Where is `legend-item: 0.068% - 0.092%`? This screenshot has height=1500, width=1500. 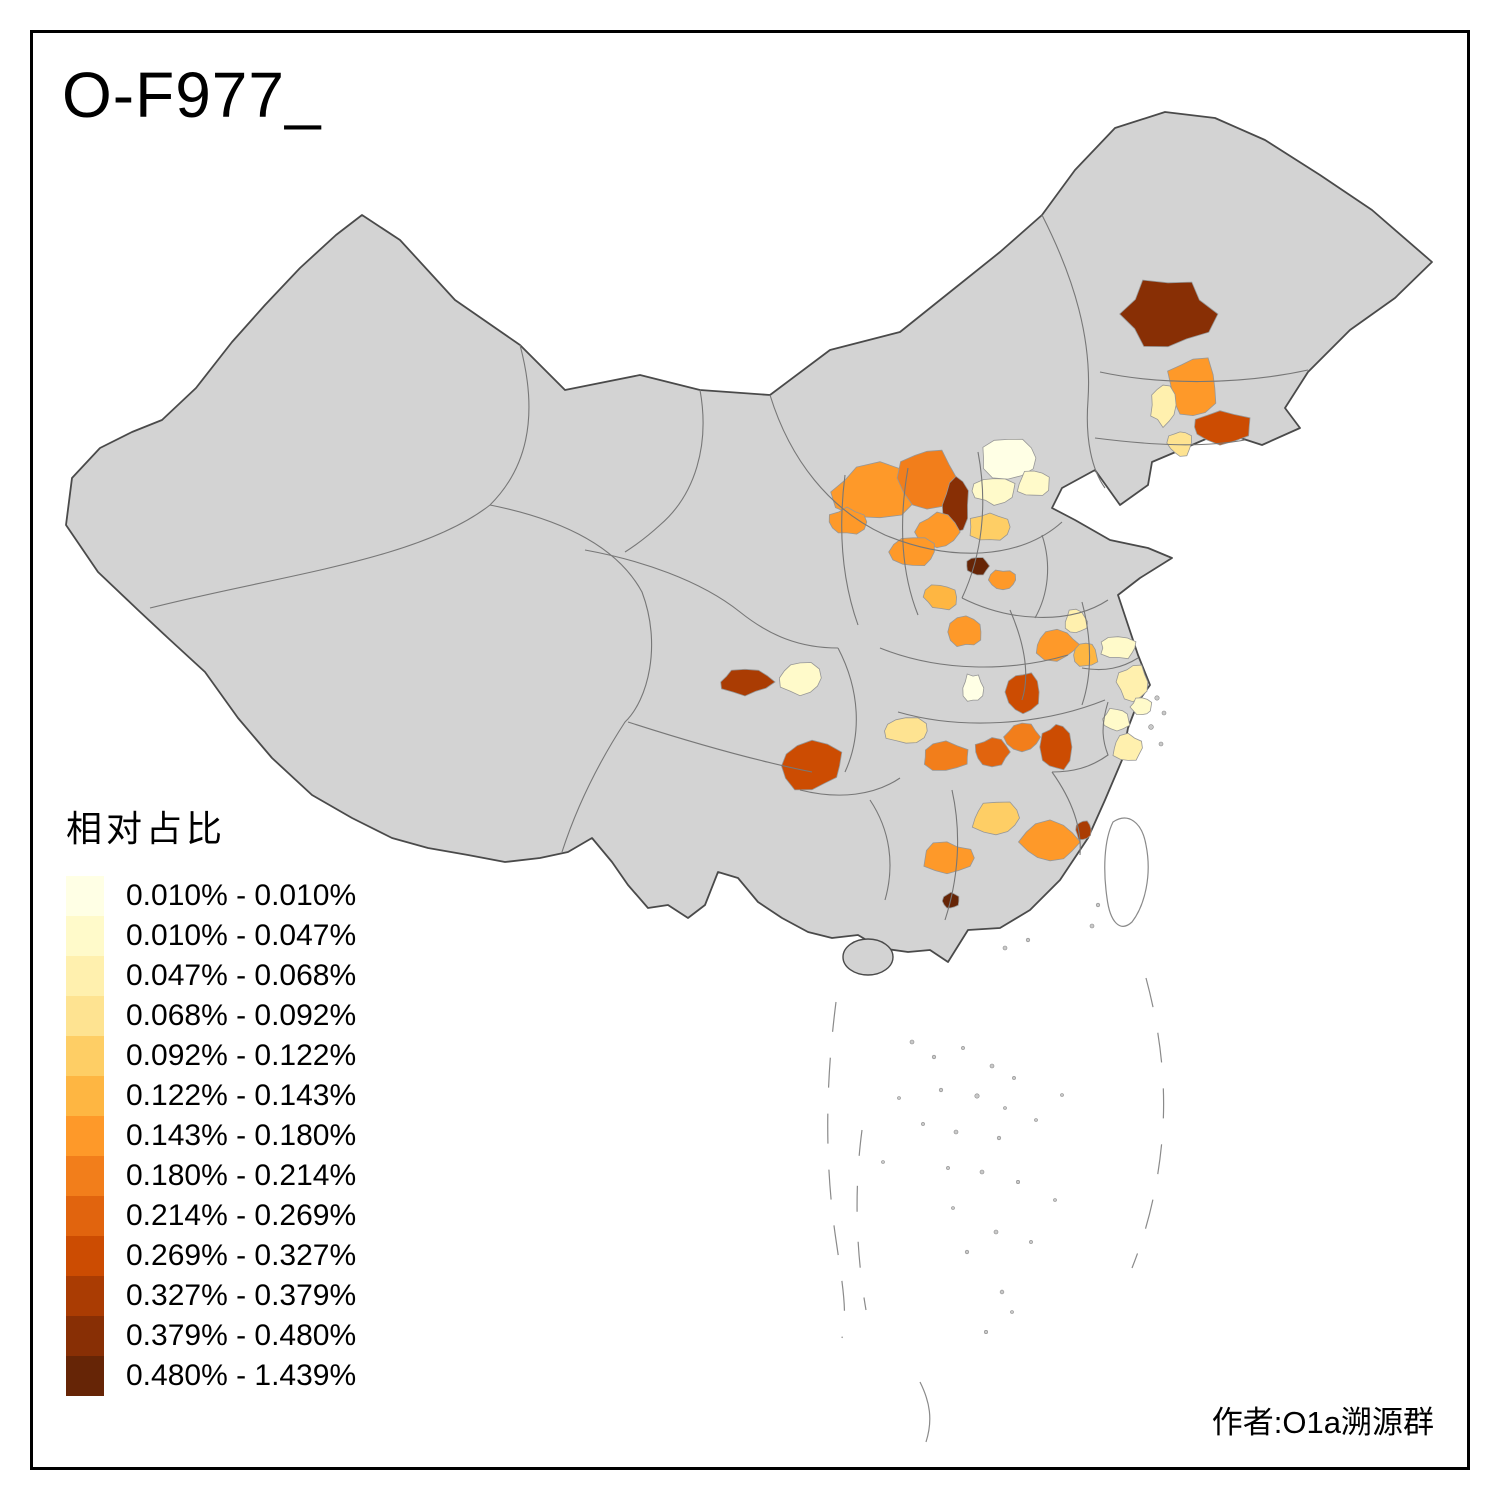 legend-item: 0.068% - 0.092% is located at coordinates (211, 1016).